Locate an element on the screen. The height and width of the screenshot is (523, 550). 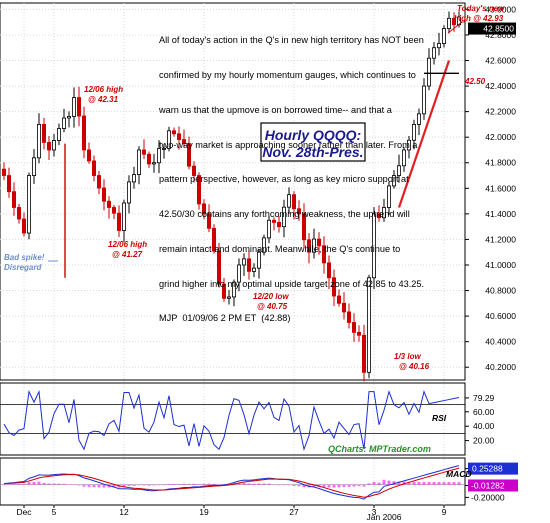
title-box is located at coordinates (313, 142).